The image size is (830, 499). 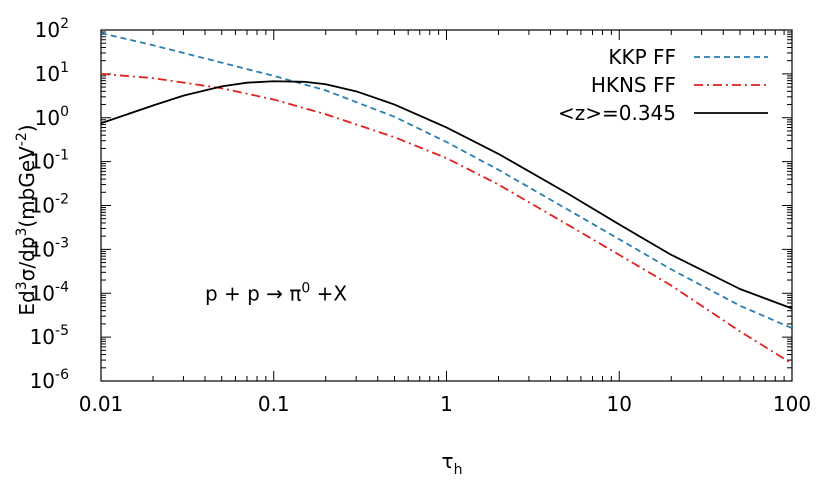 I want to click on annotation-tail: +X, so click(x=328, y=293).